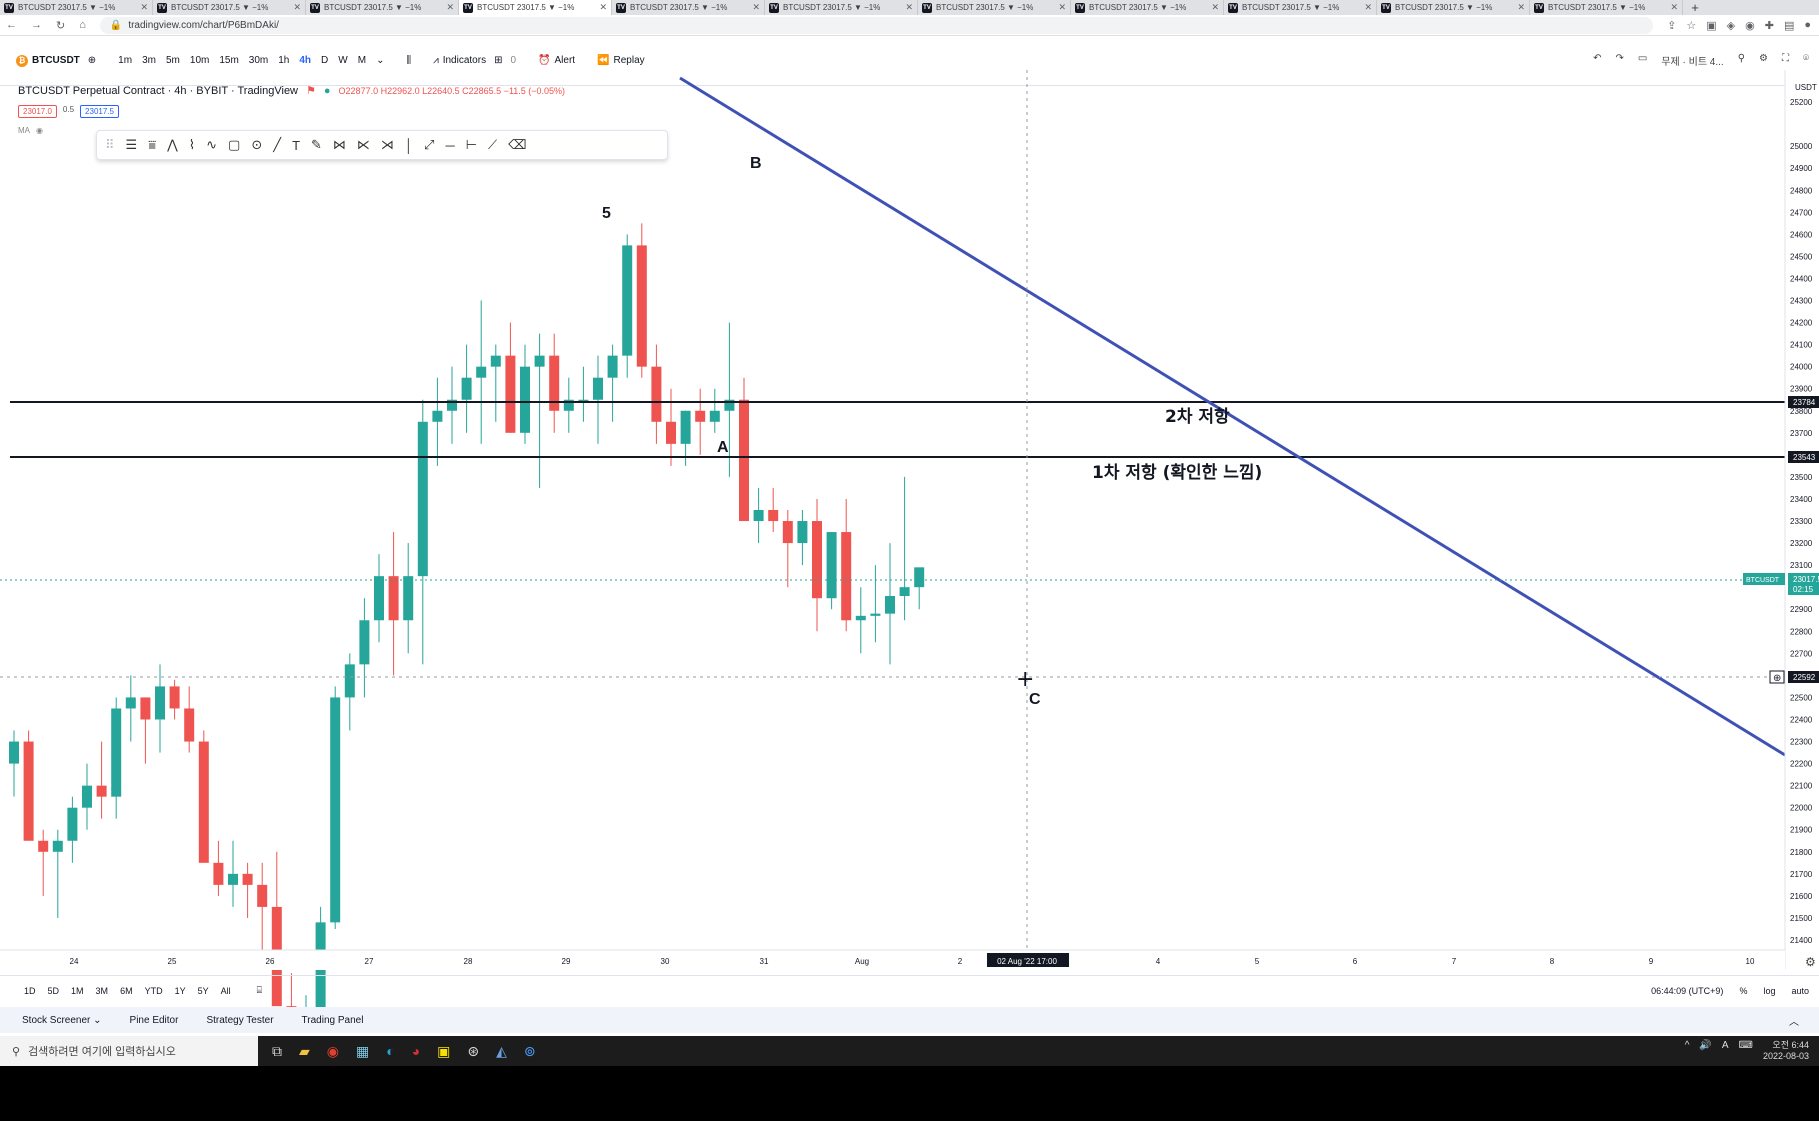  I want to click on rectangle-icon: ▢, so click(234, 144).